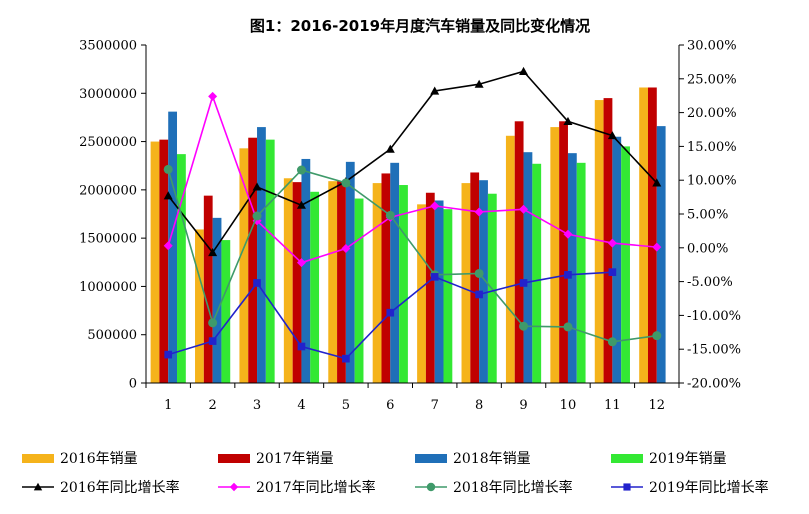 The height and width of the screenshot is (514, 809). What do you see at coordinates (99, 459) in the screenshot?
I see `legend-label: 2016年销量` at bounding box center [99, 459].